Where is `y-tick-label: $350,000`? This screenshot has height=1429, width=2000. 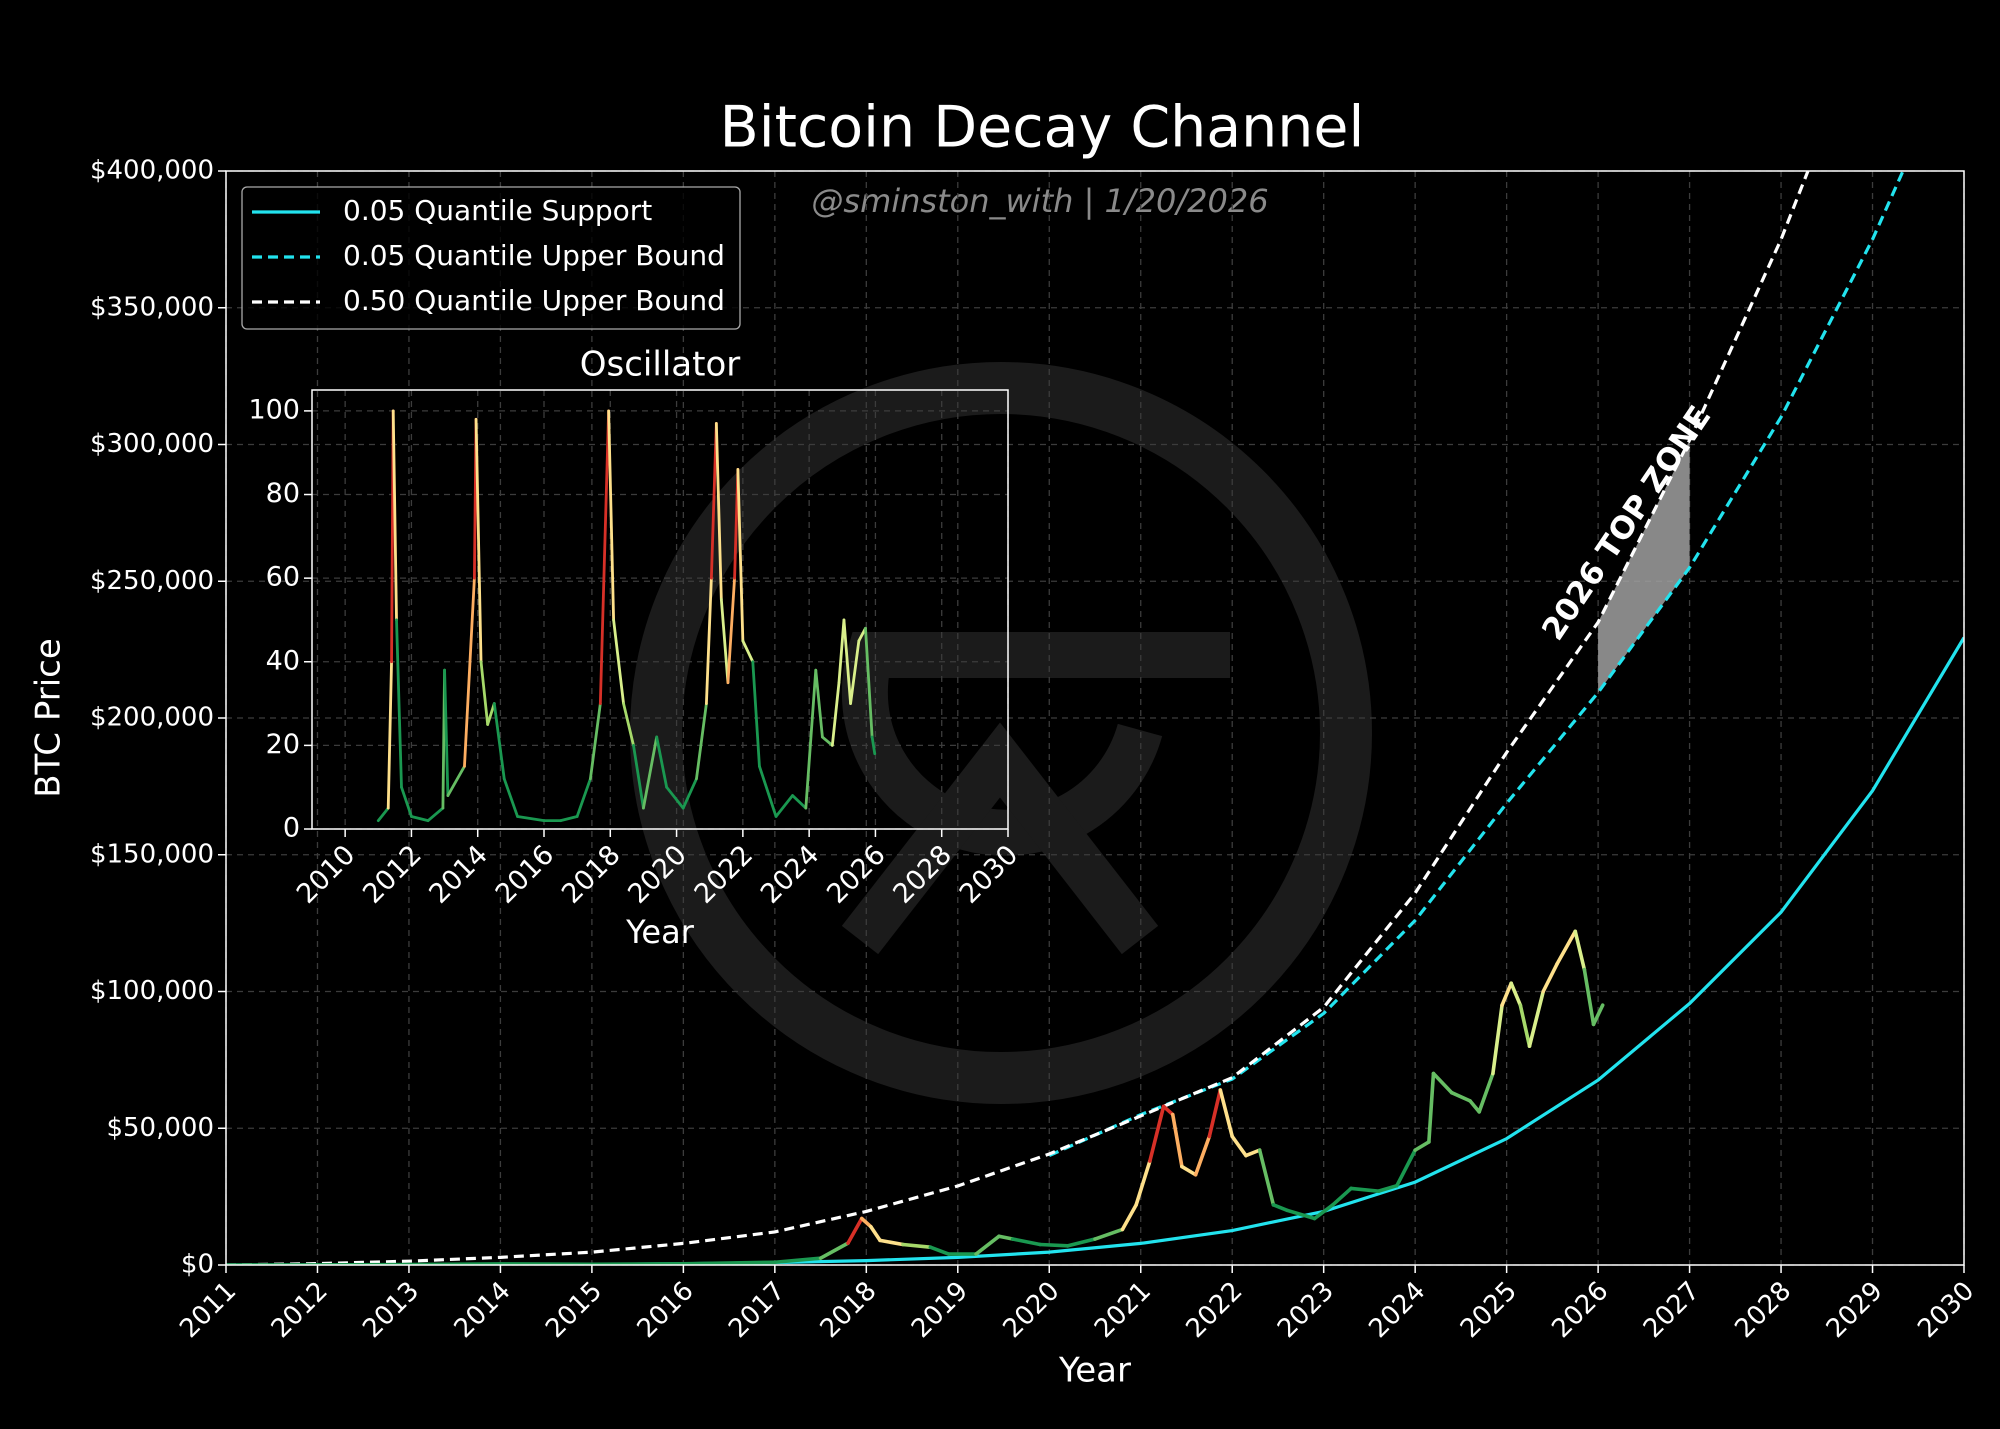
y-tick-label: $350,000 is located at coordinates (152, 307).